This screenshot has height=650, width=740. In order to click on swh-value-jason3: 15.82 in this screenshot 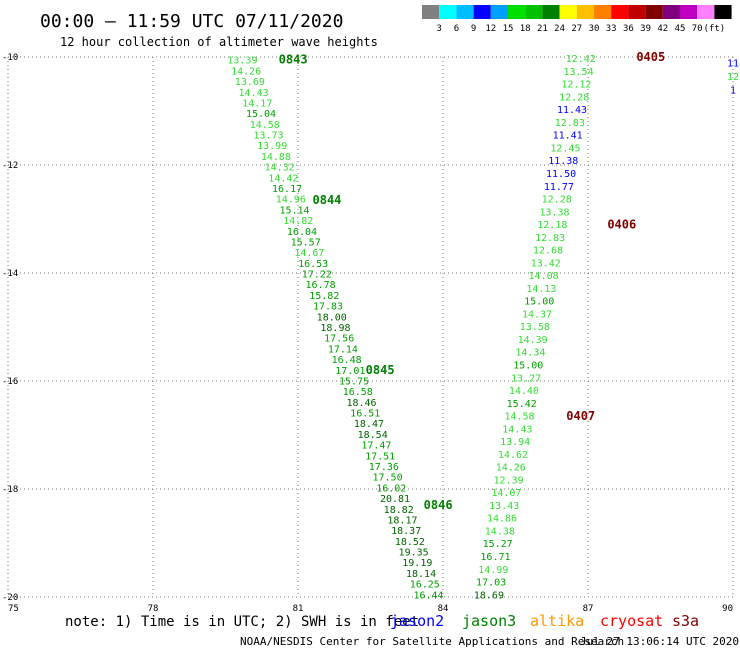, I will do `click(324, 296)`.